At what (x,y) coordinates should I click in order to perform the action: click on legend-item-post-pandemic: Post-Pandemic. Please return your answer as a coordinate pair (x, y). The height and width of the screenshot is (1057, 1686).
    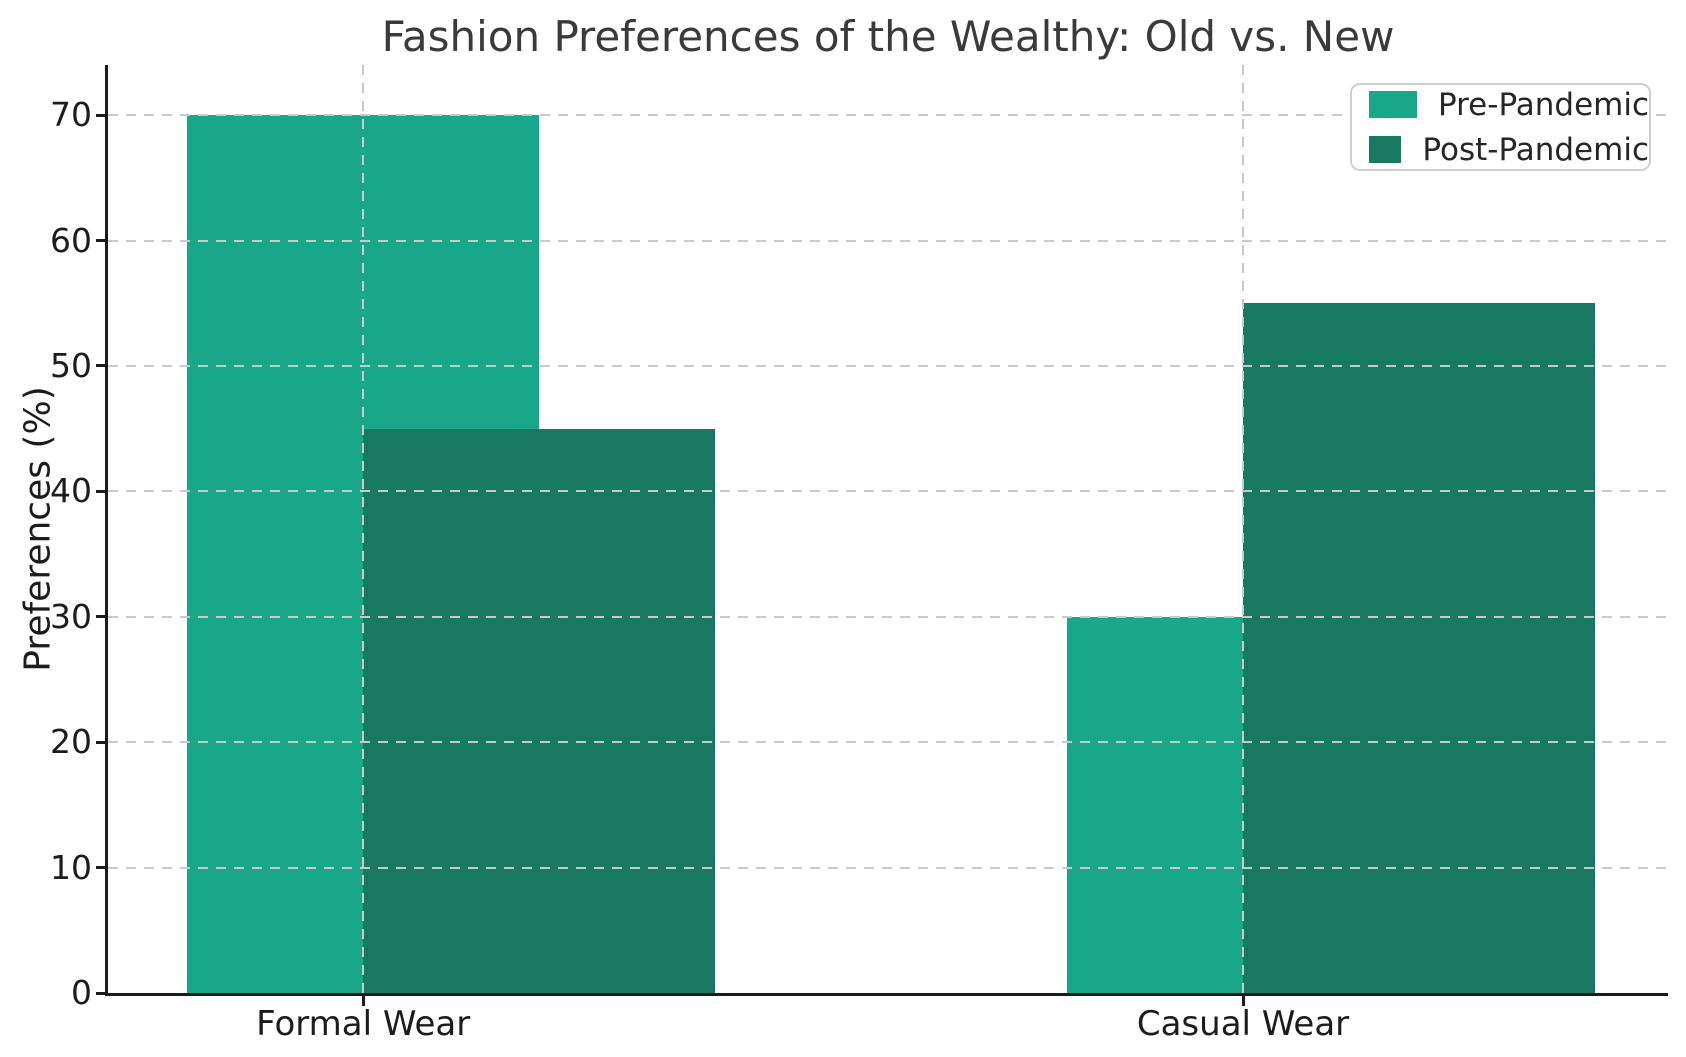
    Looking at the image, I should click on (1509, 150).